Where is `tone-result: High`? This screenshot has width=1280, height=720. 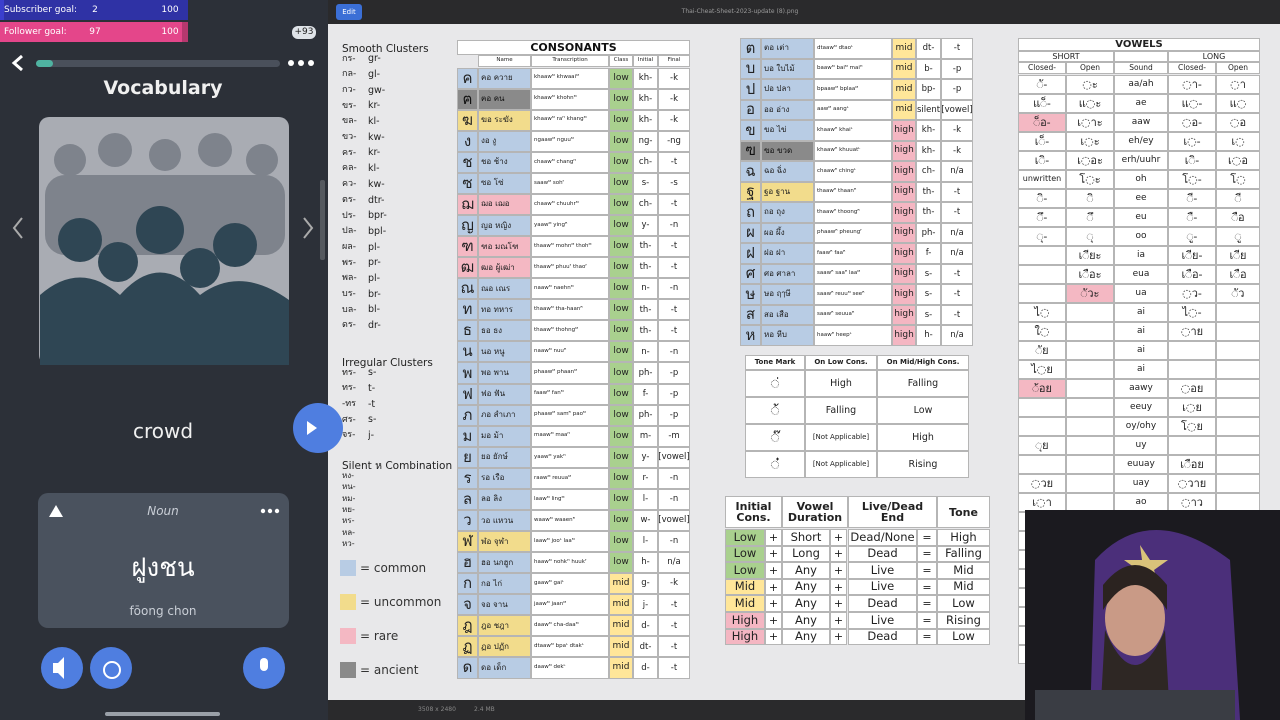
tone-result: High is located at coordinates (923, 437).